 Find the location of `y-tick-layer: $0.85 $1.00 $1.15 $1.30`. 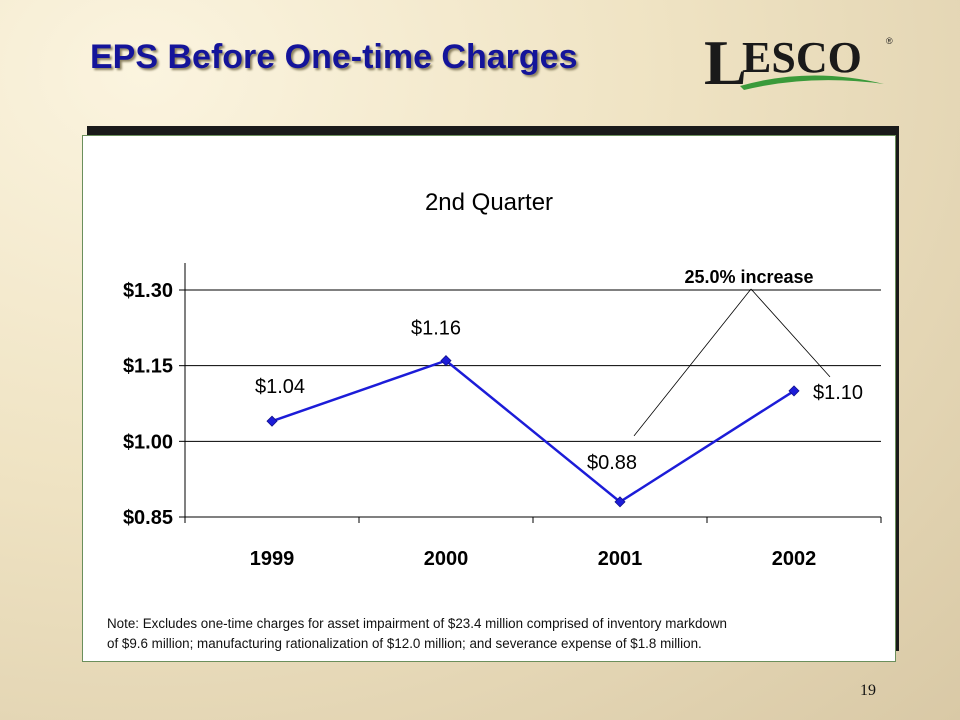

y-tick-layer: $0.85 $1.00 $1.15 $1.30 is located at coordinates (154, 404).